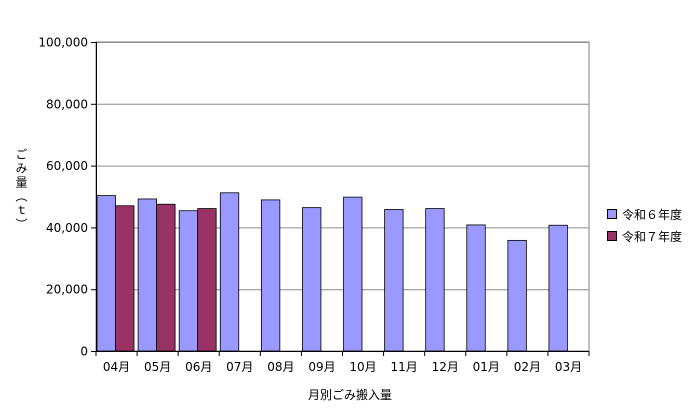 The height and width of the screenshot is (420, 700). What do you see at coordinates (517, 295) in the screenshot?
I see `bar-series-1-02月` at bounding box center [517, 295].